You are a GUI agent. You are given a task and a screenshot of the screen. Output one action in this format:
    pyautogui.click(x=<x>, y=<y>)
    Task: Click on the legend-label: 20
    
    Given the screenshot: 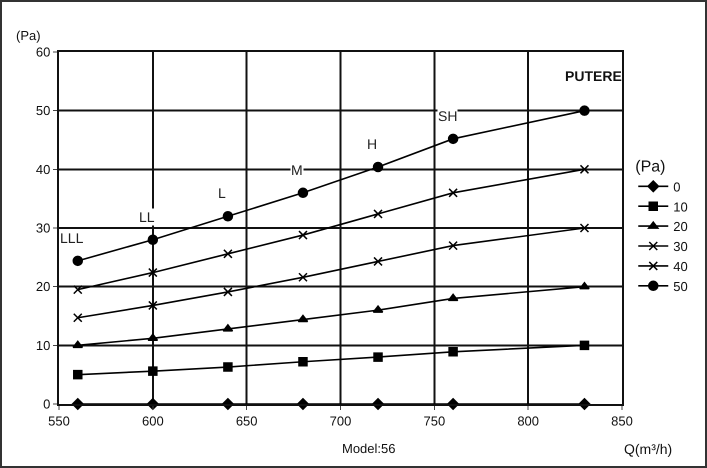 What is the action you would take?
    pyautogui.click(x=680, y=226)
    